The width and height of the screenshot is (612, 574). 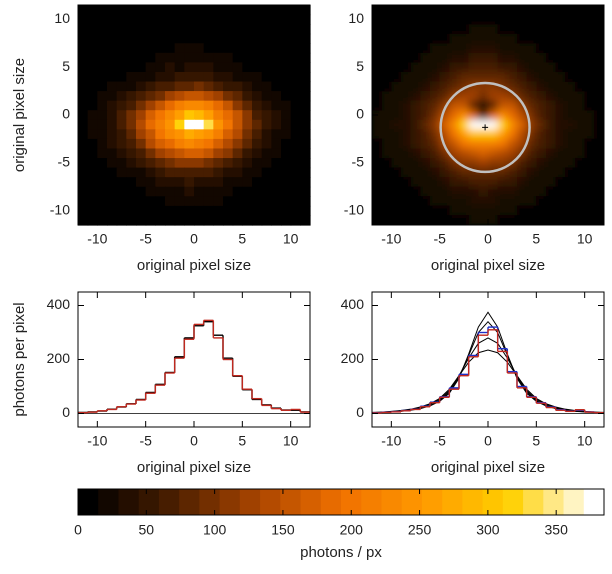 What do you see at coordinates (439, 239) in the screenshot?
I see `x-tick-label: -5` at bounding box center [439, 239].